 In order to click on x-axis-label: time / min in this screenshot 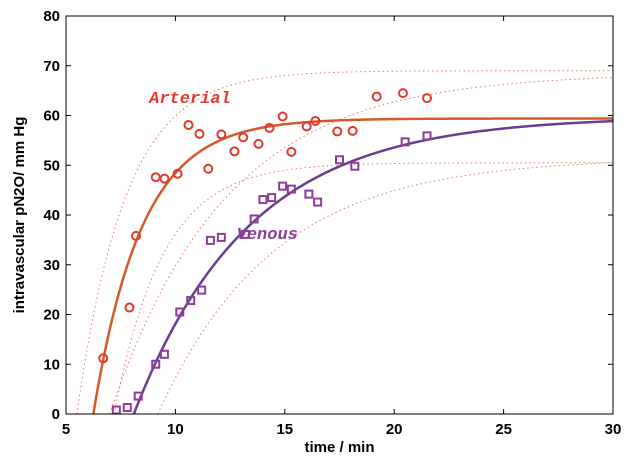, I will do `click(339, 447)`.